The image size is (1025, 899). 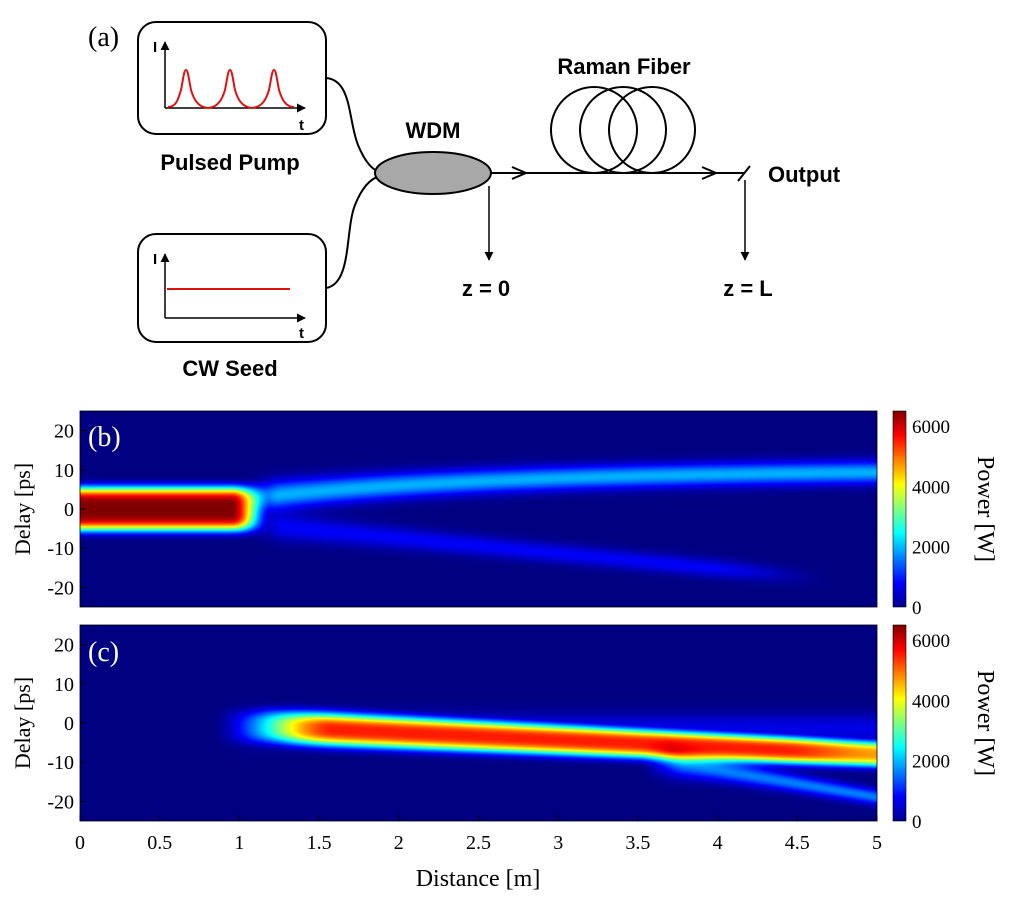 What do you see at coordinates (899, 509) in the screenshot?
I see `colorbar-b` at bounding box center [899, 509].